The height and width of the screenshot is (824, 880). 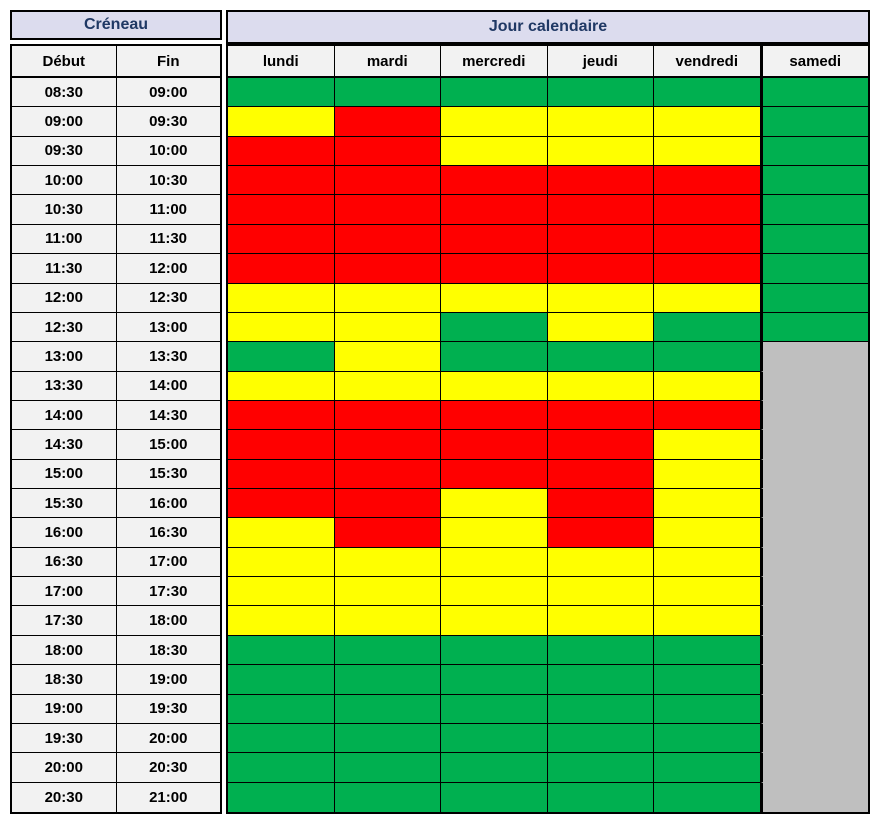 What do you see at coordinates (64, 562) in the screenshot?
I see `time-cell-debut: 16:30` at bounding box center [64, 562].